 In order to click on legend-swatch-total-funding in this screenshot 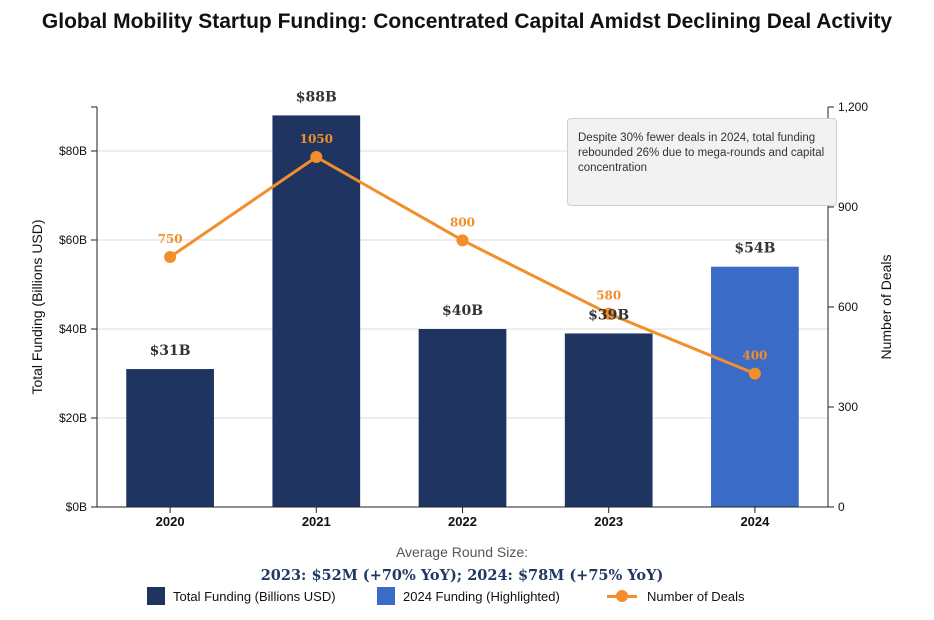, I will do `click(156, 596)`.